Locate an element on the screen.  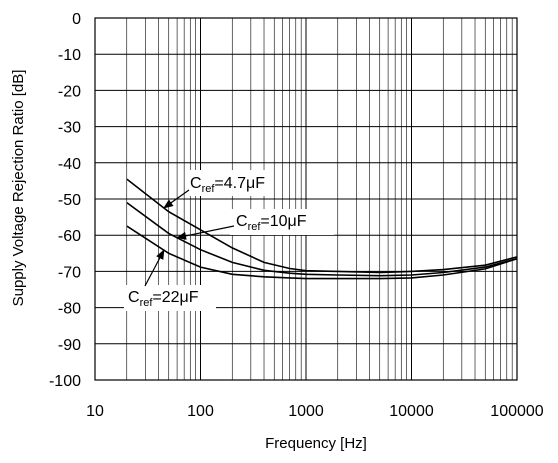
y-tick-label: -40 is located at coordinates (69, 164).